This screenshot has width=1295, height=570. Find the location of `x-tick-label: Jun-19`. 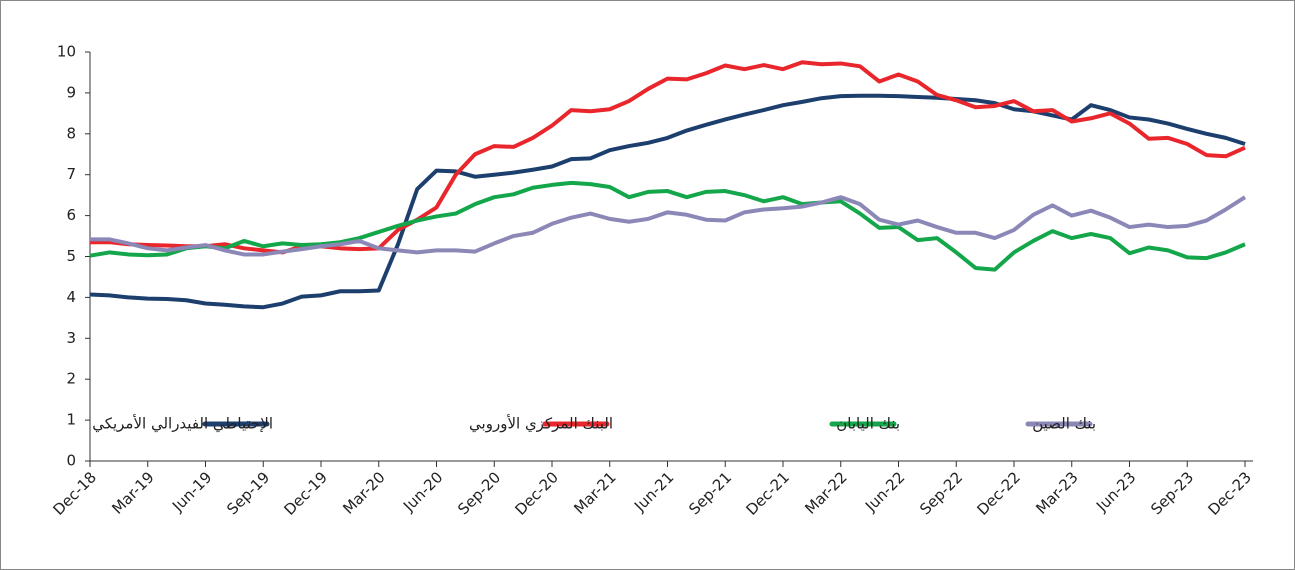

x-tick-label: Jun-19 is located at coordinates (191, 491).